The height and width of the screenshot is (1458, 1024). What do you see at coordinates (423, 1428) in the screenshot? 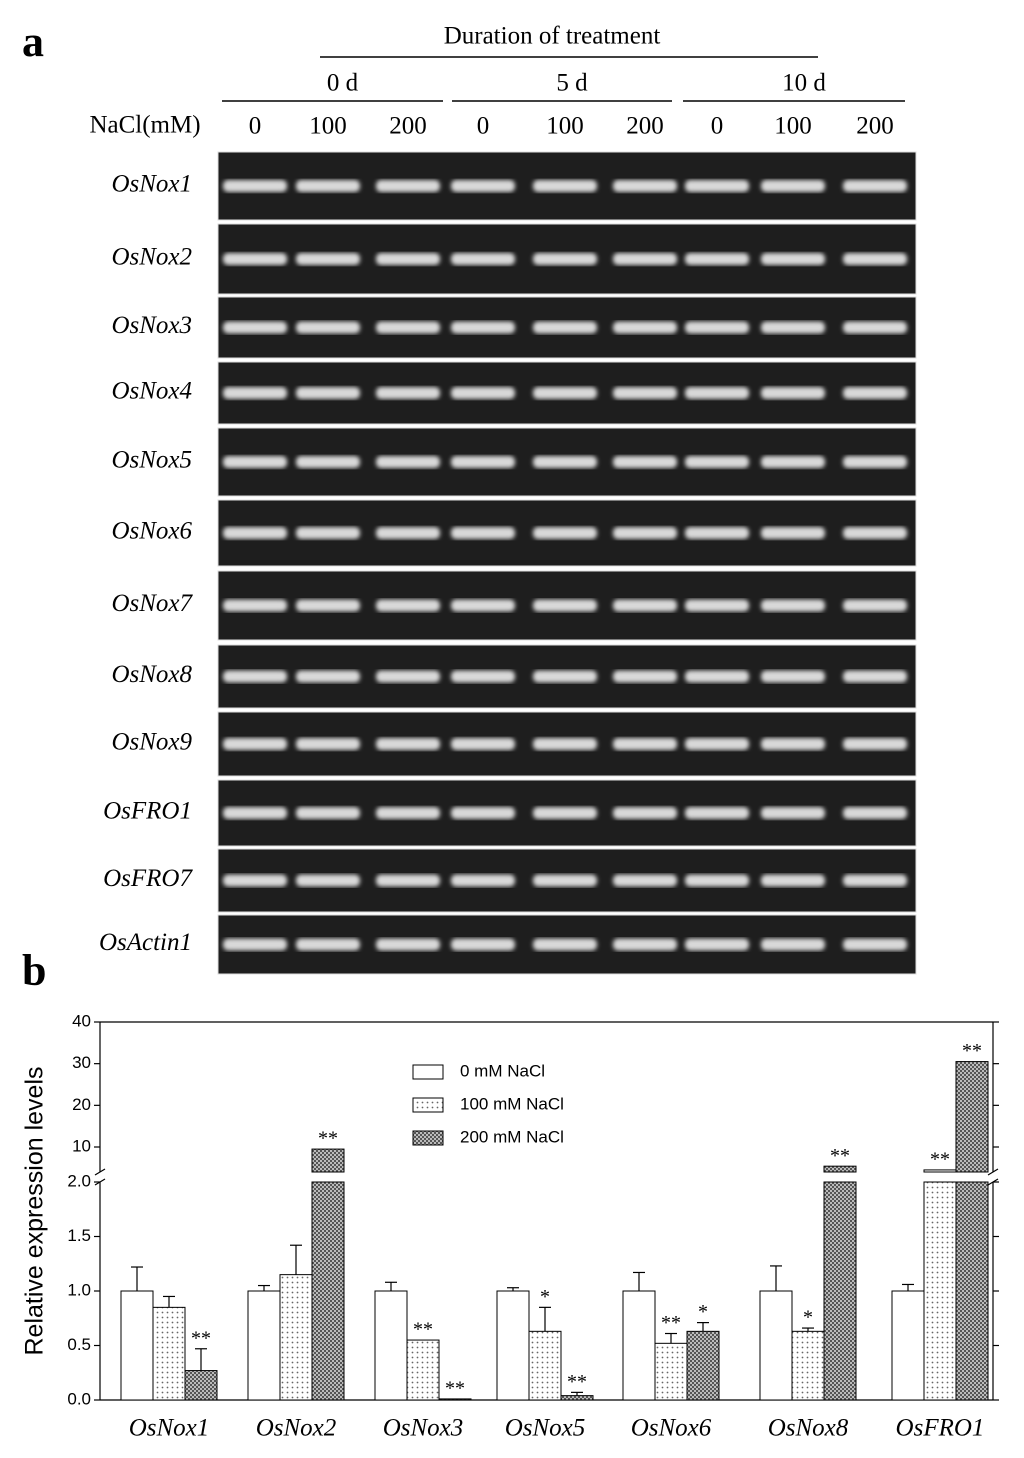
I see `x-tick-label: OsNox3` at bounding box center [423, 1428].